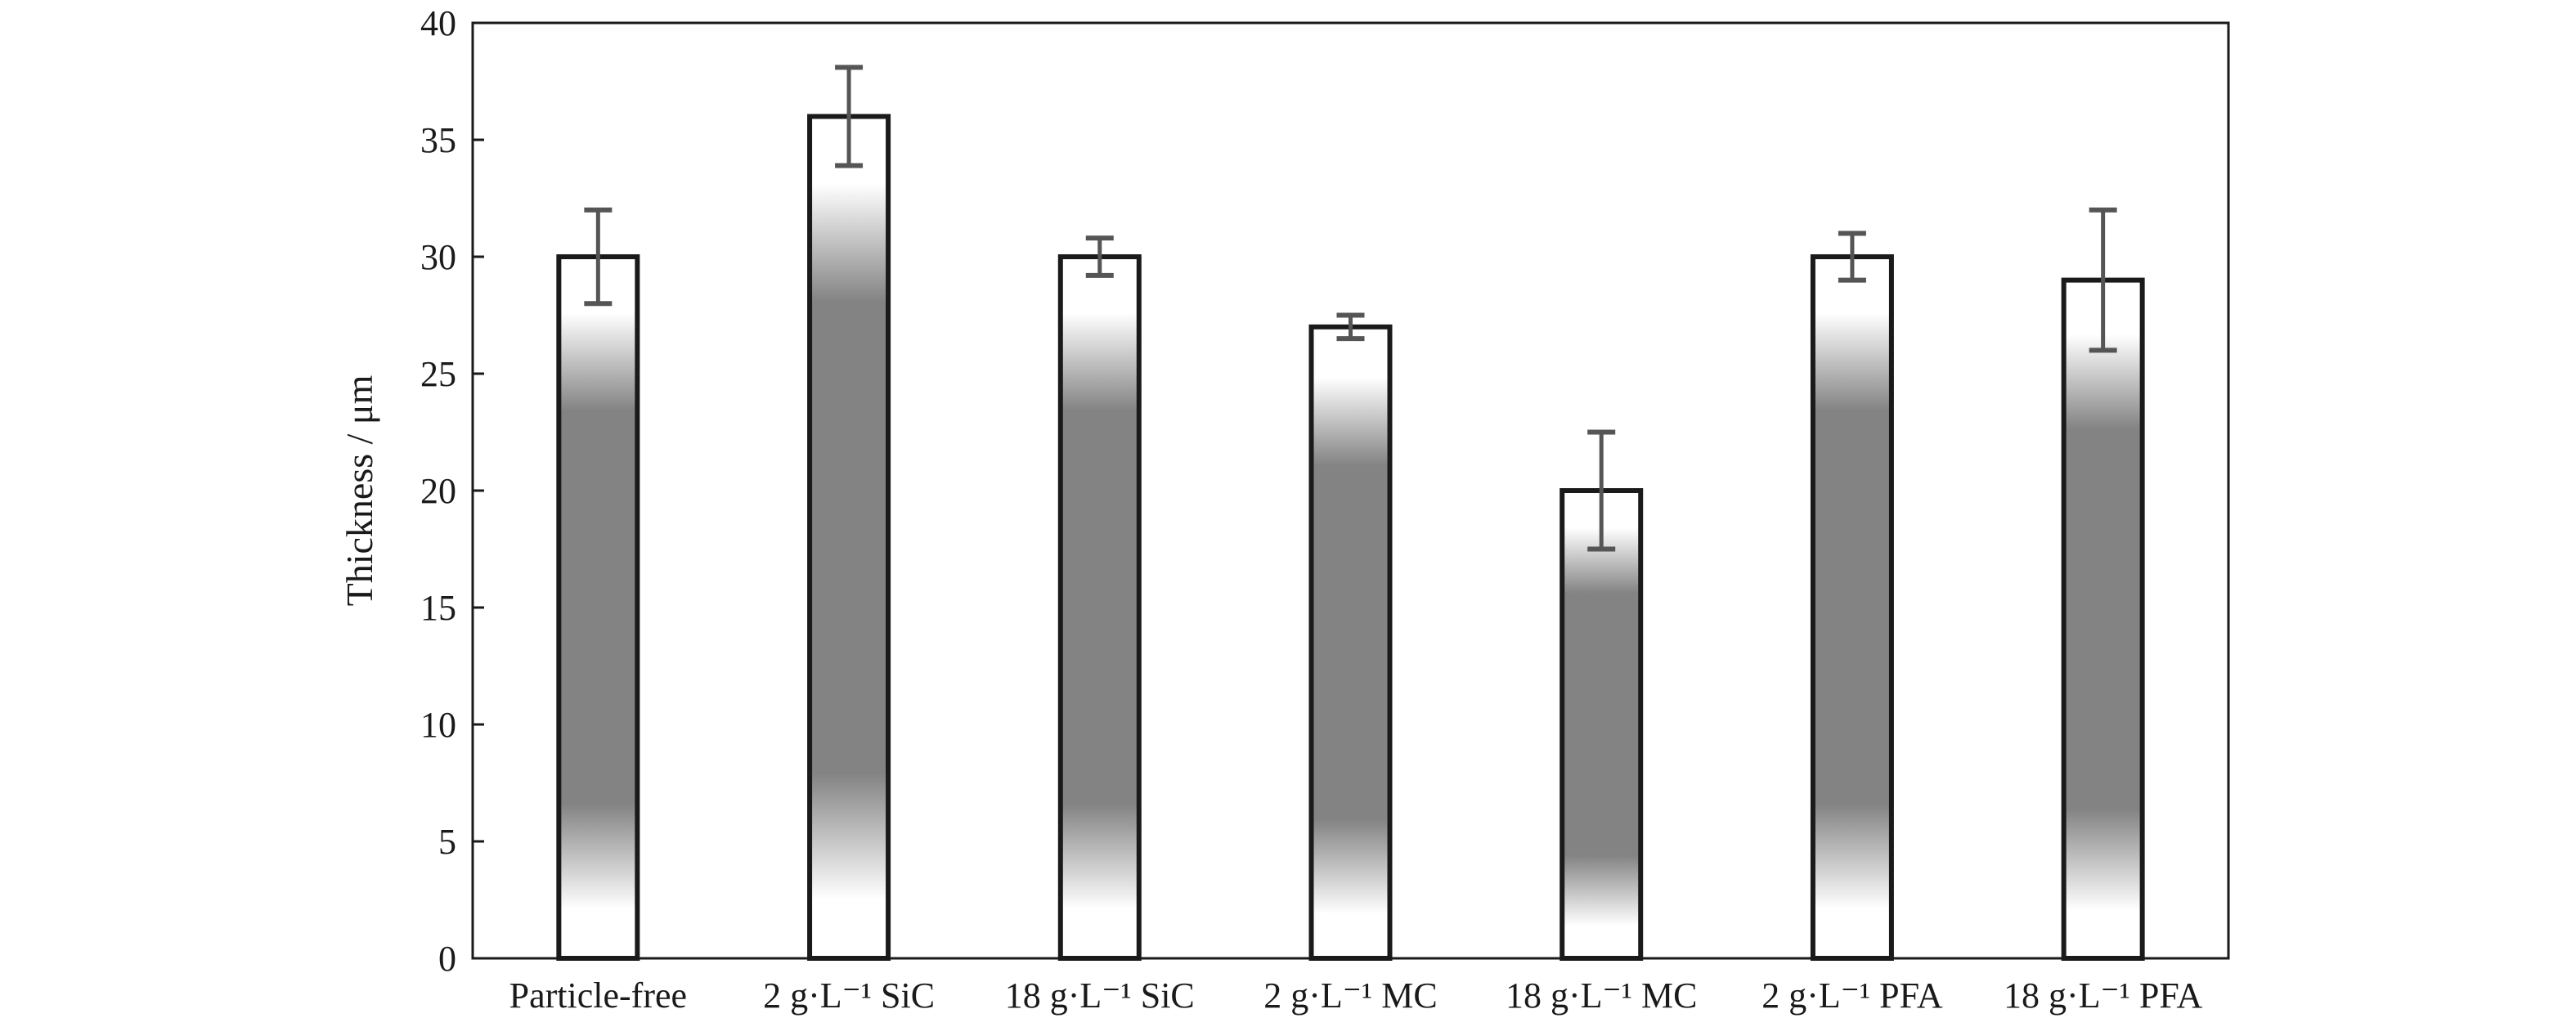  What do you see at coordinates (438, 374) in the screenshot?
I see `y-tick-label: 25` at bounding box center [438, 374].